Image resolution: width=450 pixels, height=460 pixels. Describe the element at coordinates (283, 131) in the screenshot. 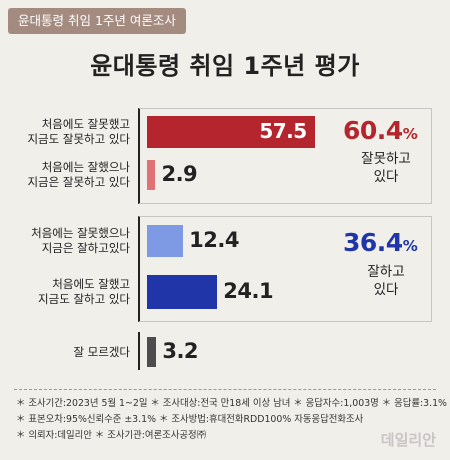

I see `bar-value-label: 57.5` at that location.